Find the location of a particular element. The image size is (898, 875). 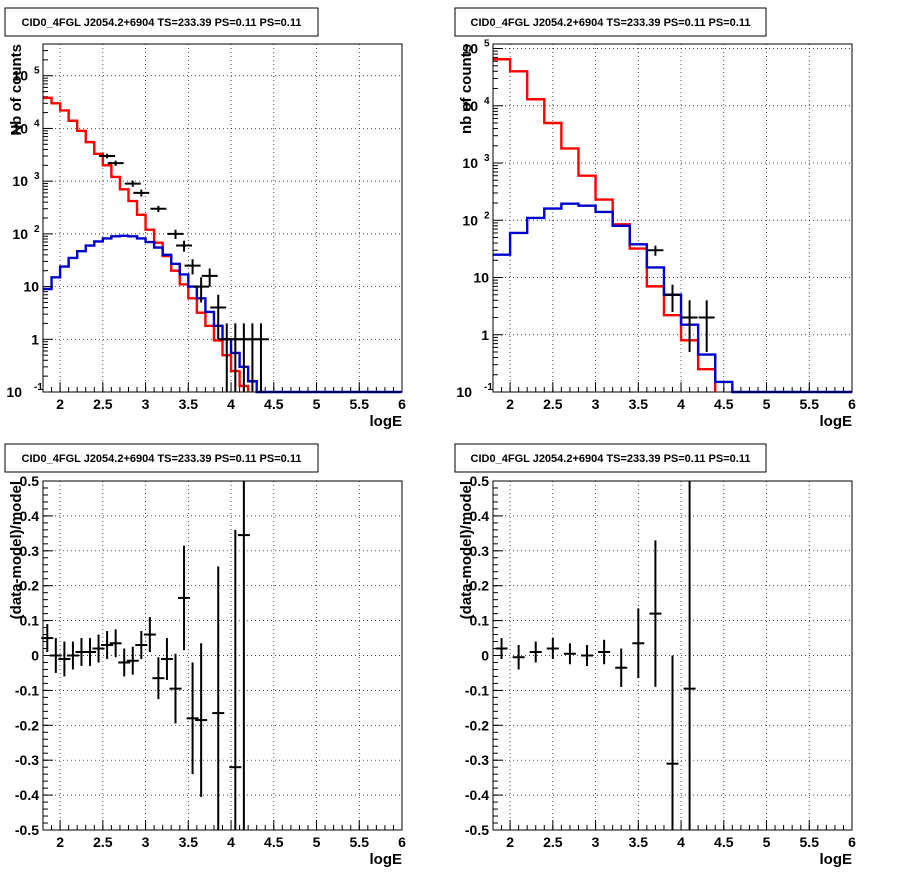

y-tick-label: -0.5 is located at coordinates (477, 830).